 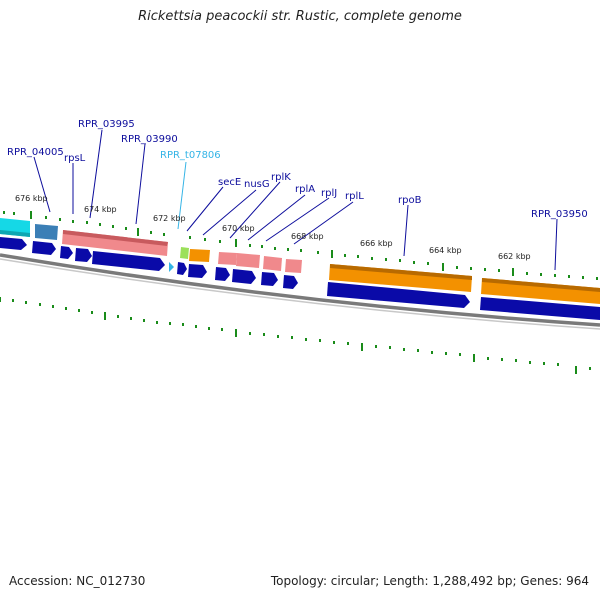 I want to click on gene-label-rplL: rplL, so click(x=354, y=196).